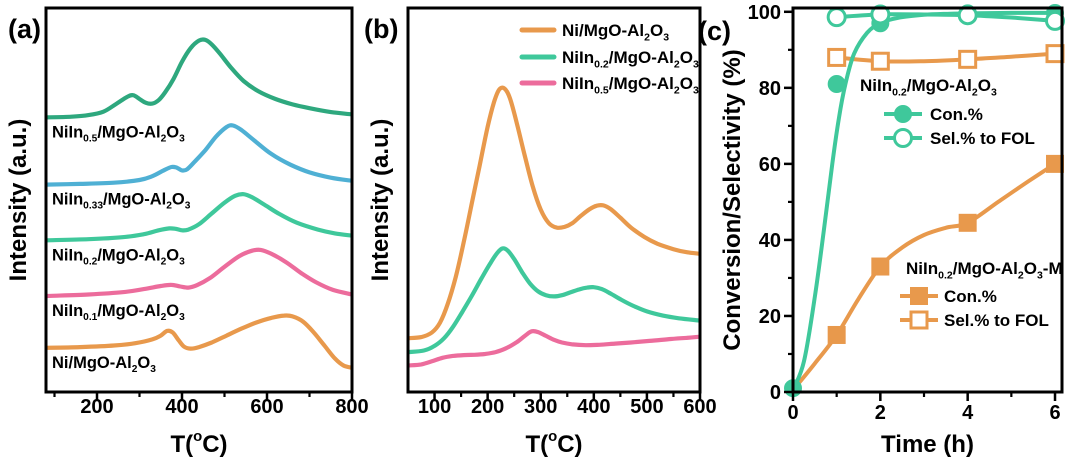 This screenshot has width=1080, height=461. I want to click on legend-label-niin0-5-mgo-al2o3: NiIn0.5/MgO-Al2O3, so click(630, 85).